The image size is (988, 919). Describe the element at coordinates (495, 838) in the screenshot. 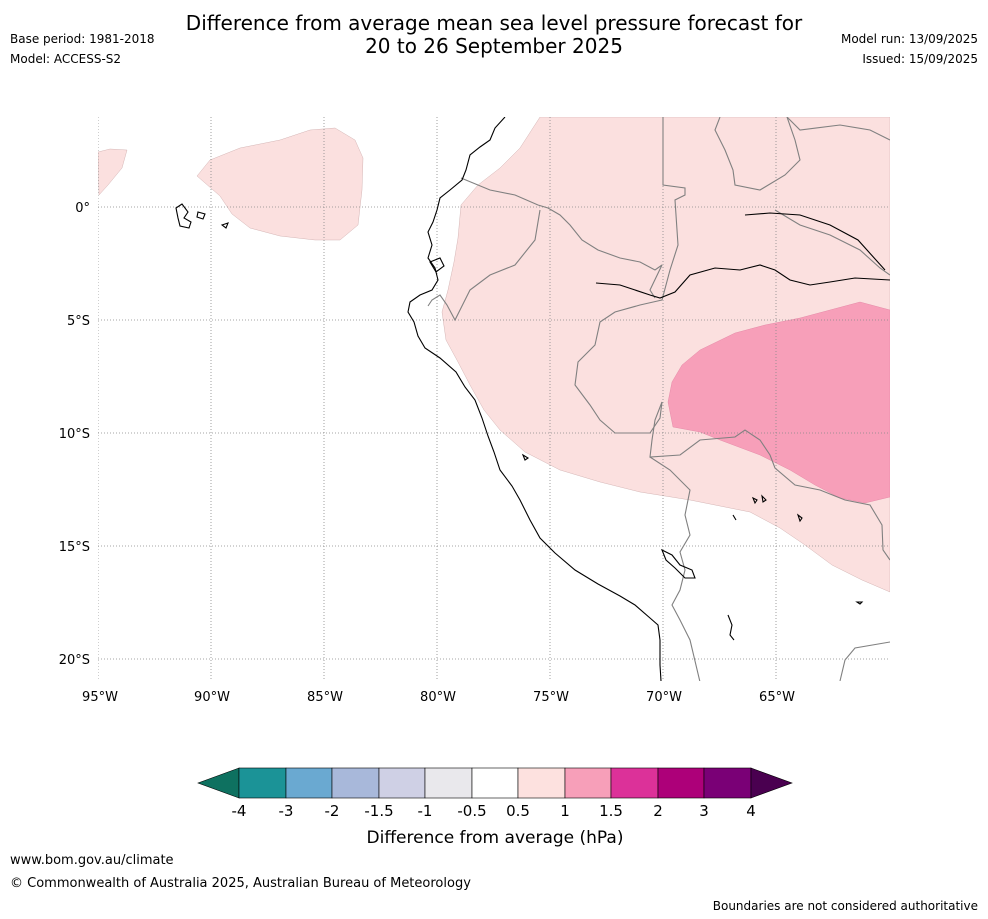

I see `colorbar-title: Difference from average (hPa)` at that location.